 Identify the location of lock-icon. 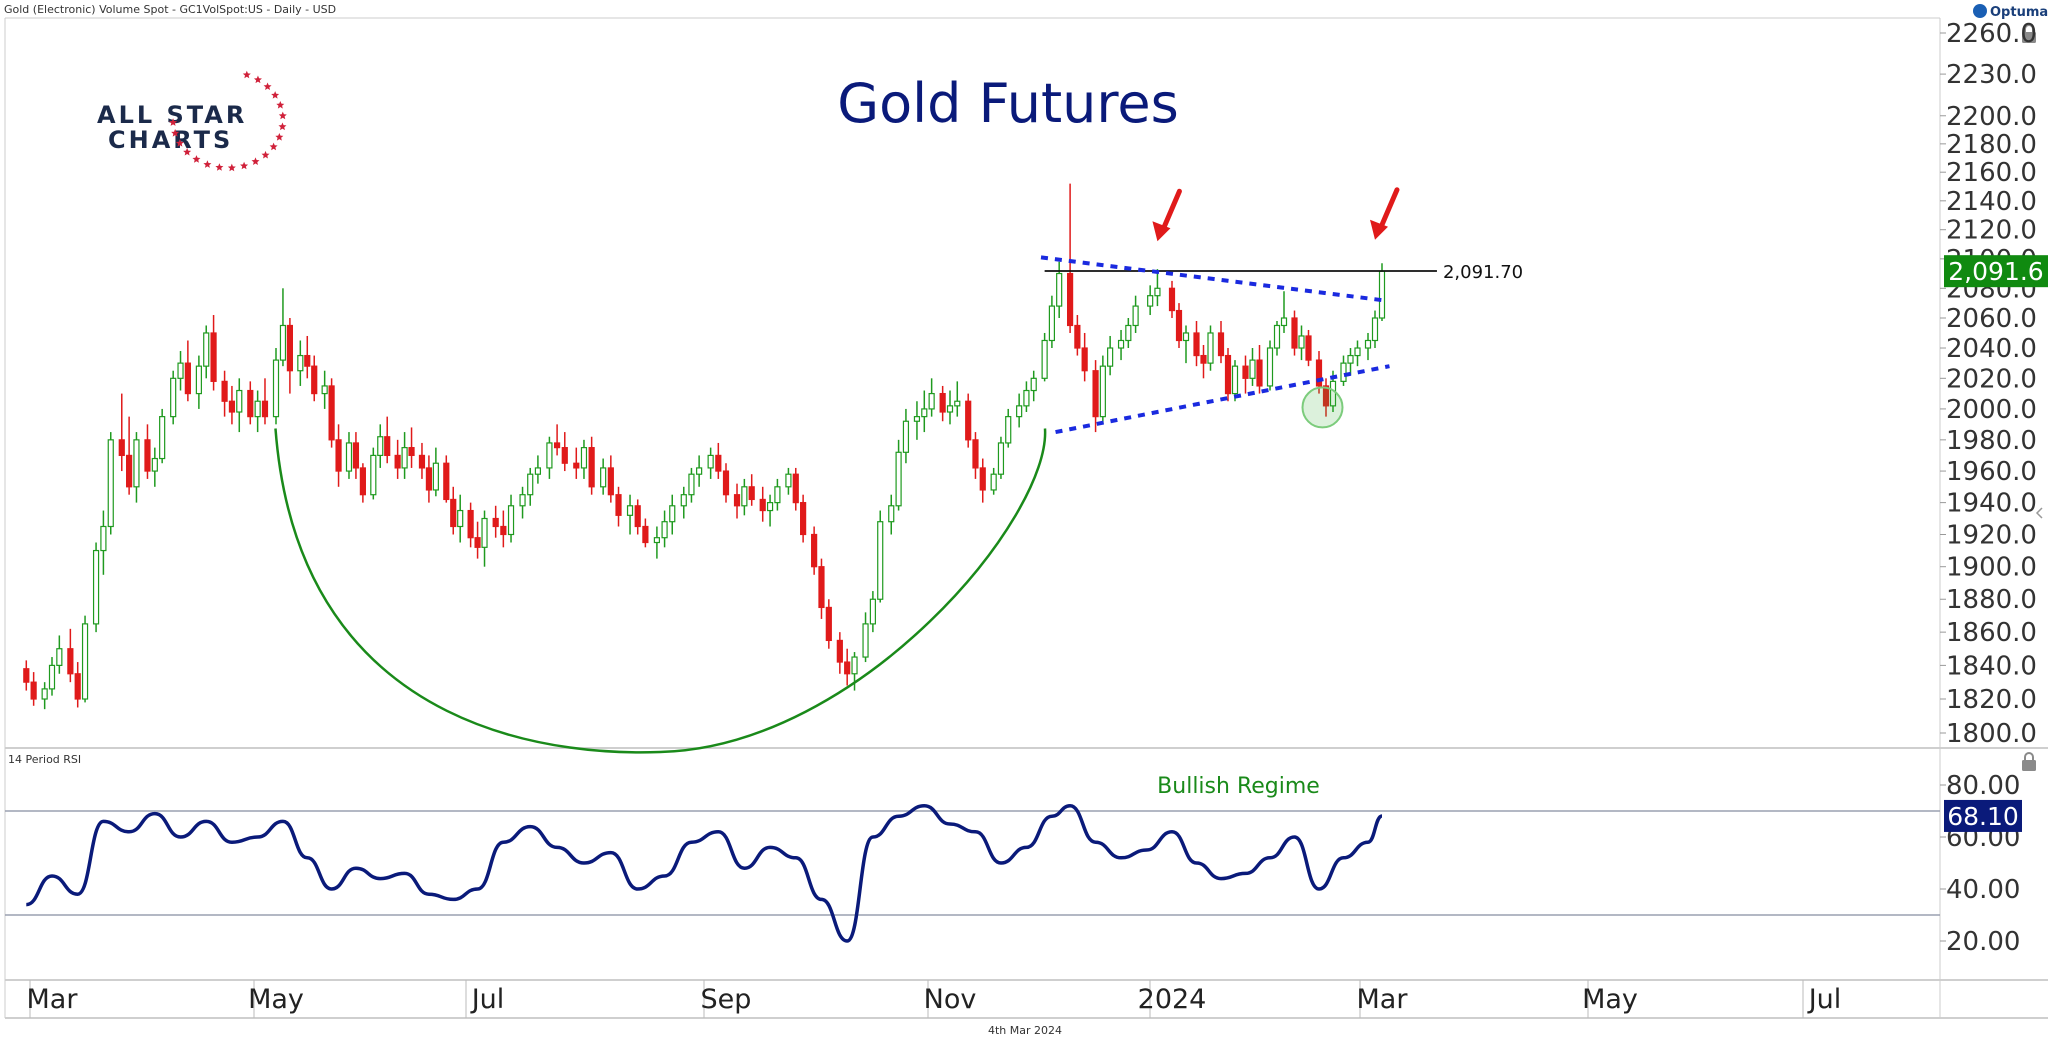
(2029, 33).